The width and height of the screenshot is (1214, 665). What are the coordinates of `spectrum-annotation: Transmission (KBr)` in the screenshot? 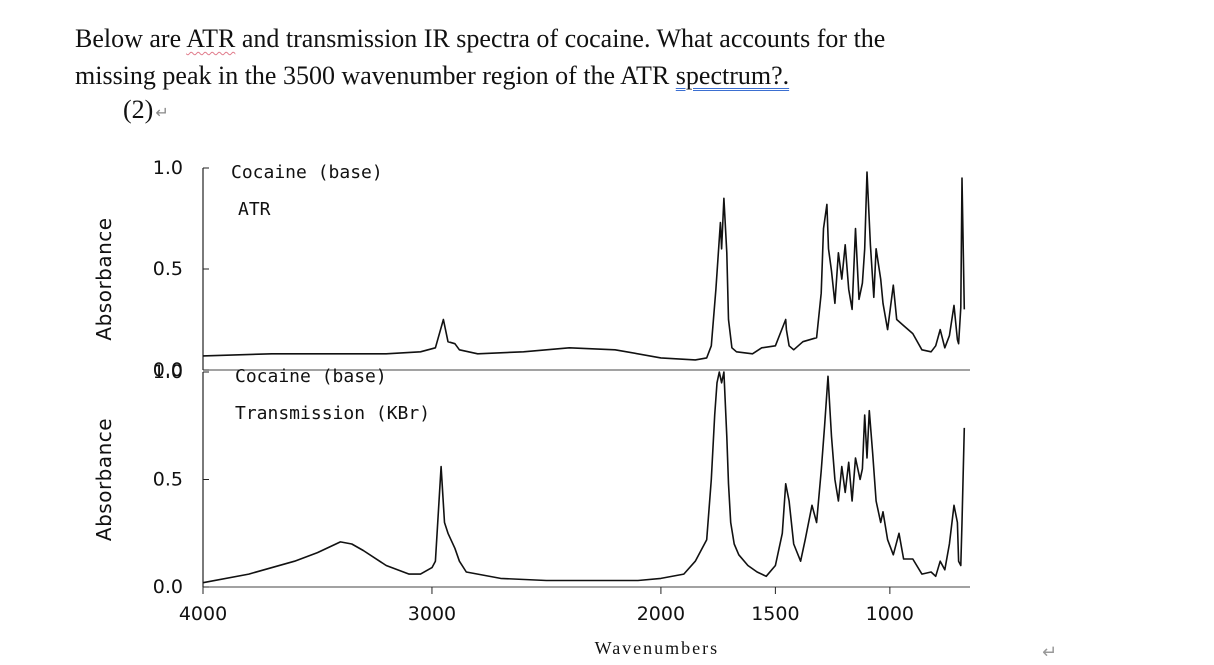 It's located at (332, 413).